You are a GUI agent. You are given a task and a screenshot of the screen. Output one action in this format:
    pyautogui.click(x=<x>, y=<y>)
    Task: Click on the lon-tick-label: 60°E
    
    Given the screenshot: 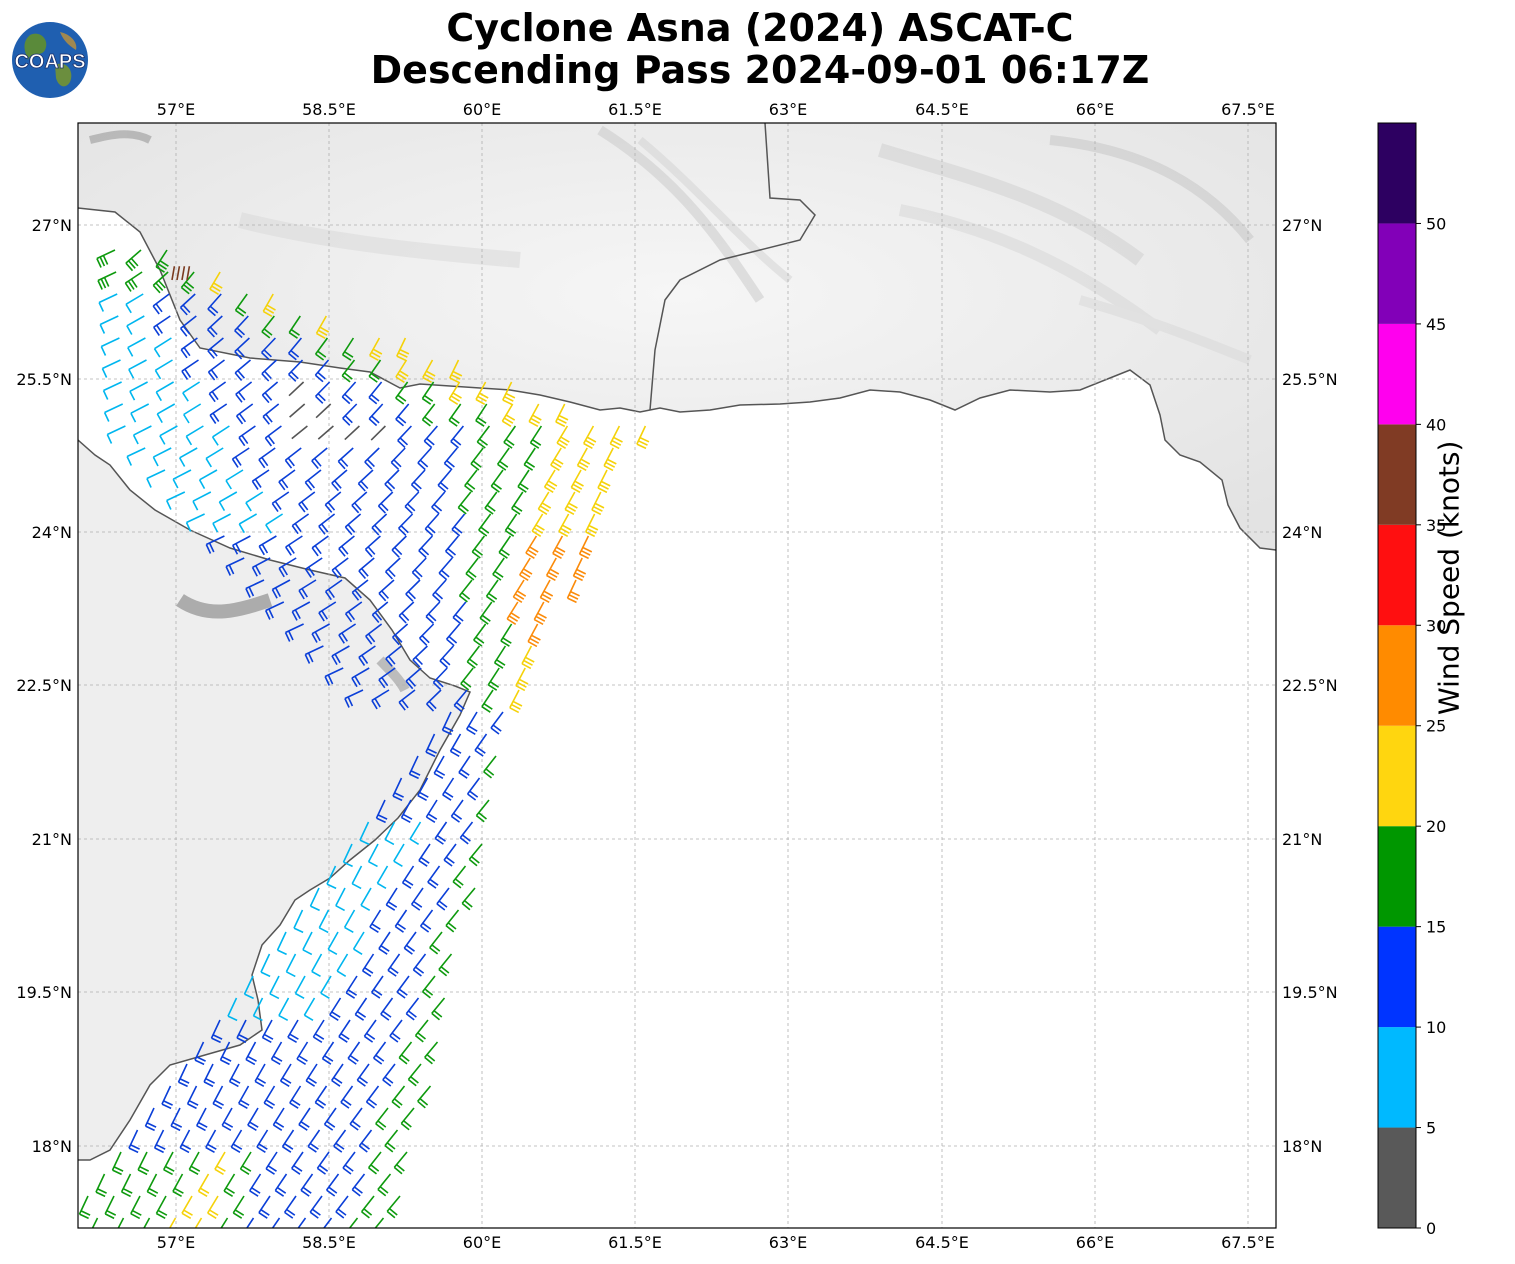 What is the action you would take?
    pyautogui.click(x=482, y=1242)
    